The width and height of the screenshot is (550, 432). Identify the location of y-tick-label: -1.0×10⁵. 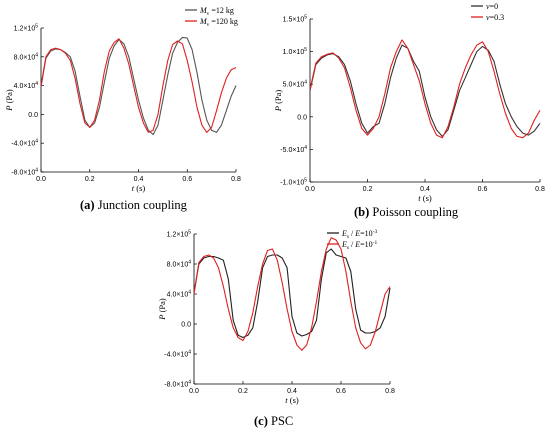
(293, 182).